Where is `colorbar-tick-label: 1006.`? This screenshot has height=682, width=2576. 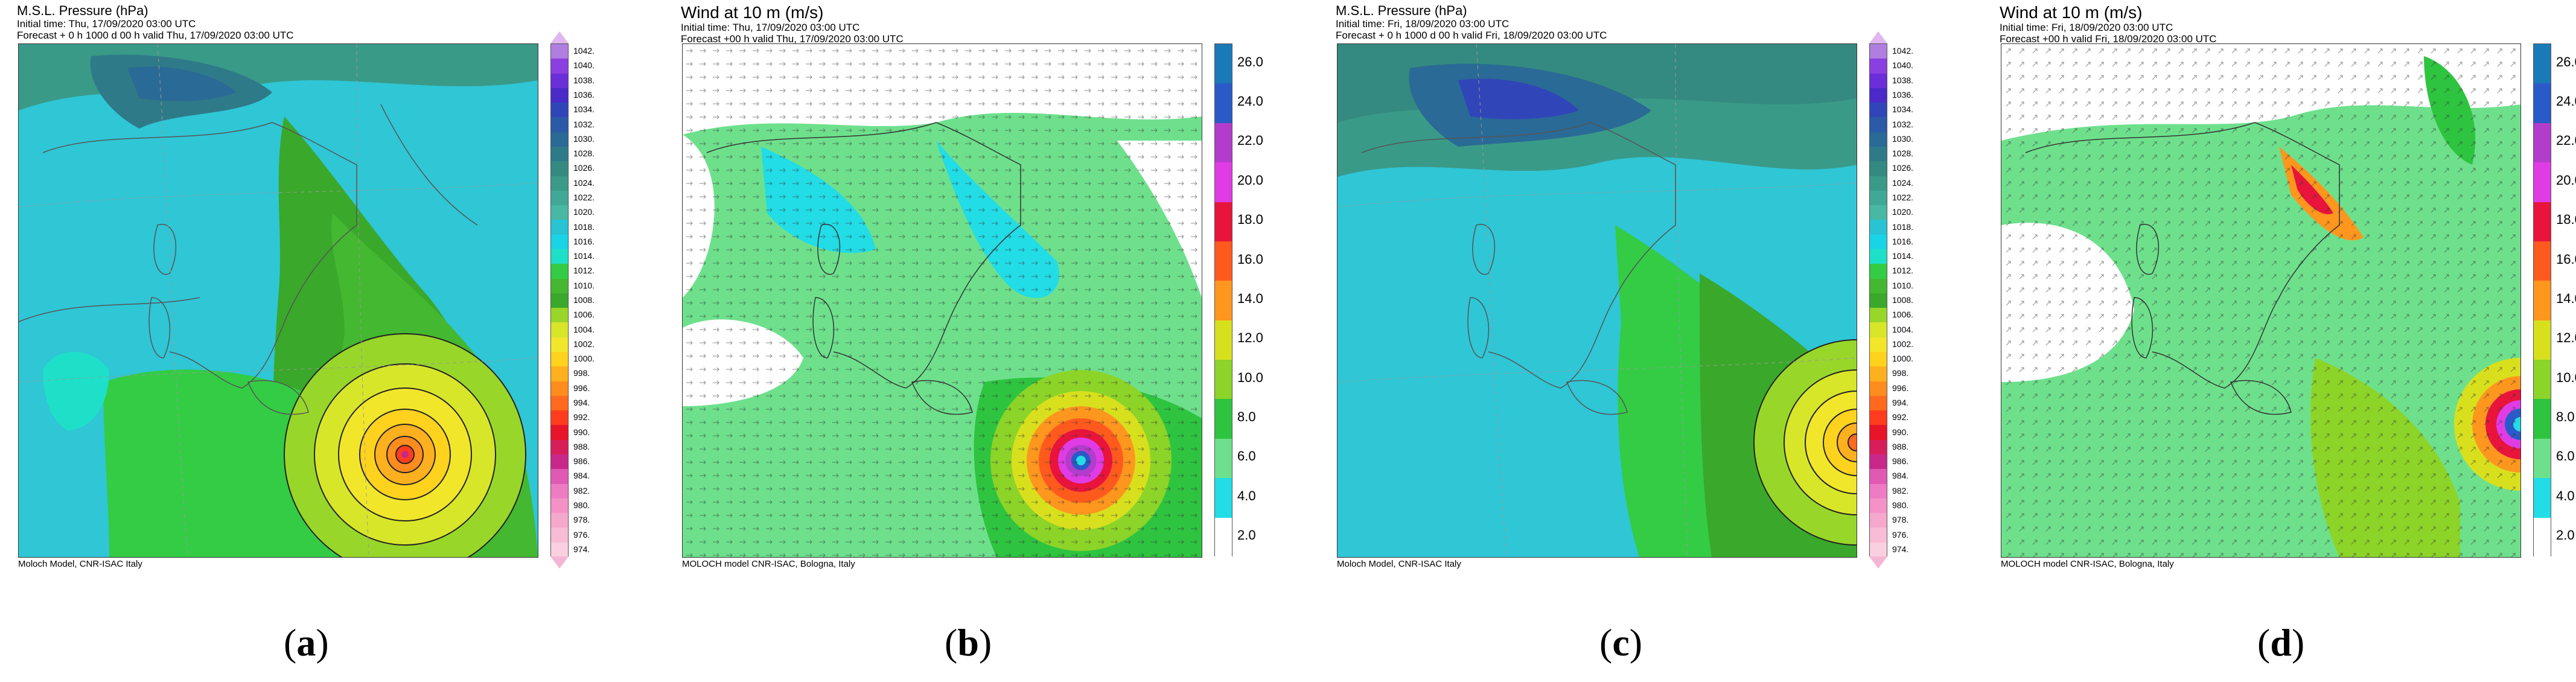
colorbar-tick-label: 1006. is located at coordinates (1903, 315).